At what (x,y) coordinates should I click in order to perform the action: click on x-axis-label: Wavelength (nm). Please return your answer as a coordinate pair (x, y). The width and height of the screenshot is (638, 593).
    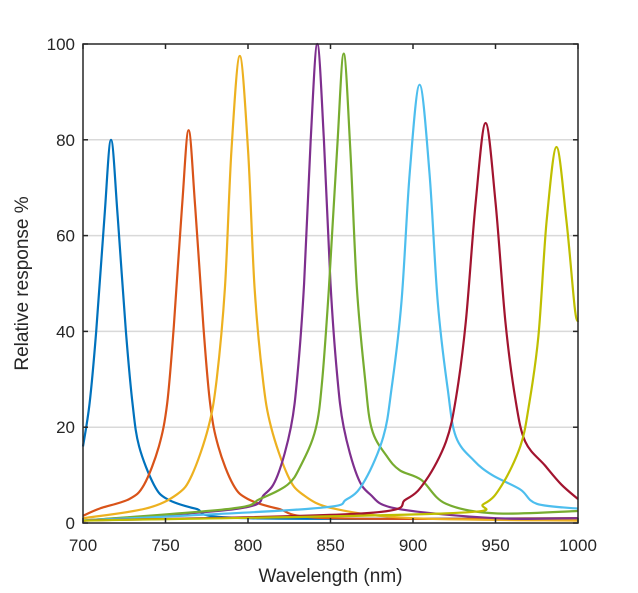
    Looking at the image, I should click on (331, 576).